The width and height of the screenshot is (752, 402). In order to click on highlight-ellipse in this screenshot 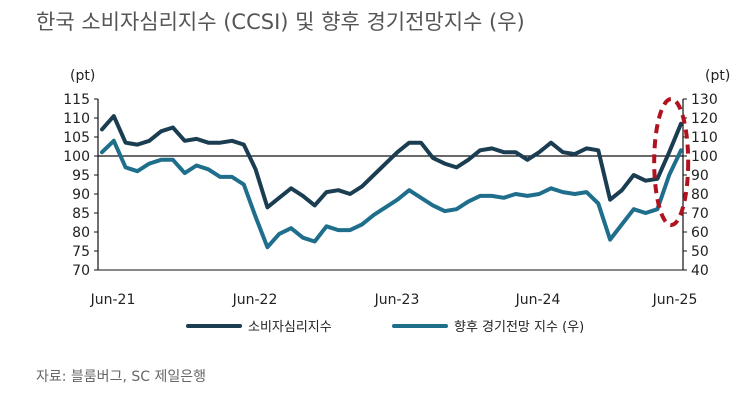, I will do `click(671, 162)`.